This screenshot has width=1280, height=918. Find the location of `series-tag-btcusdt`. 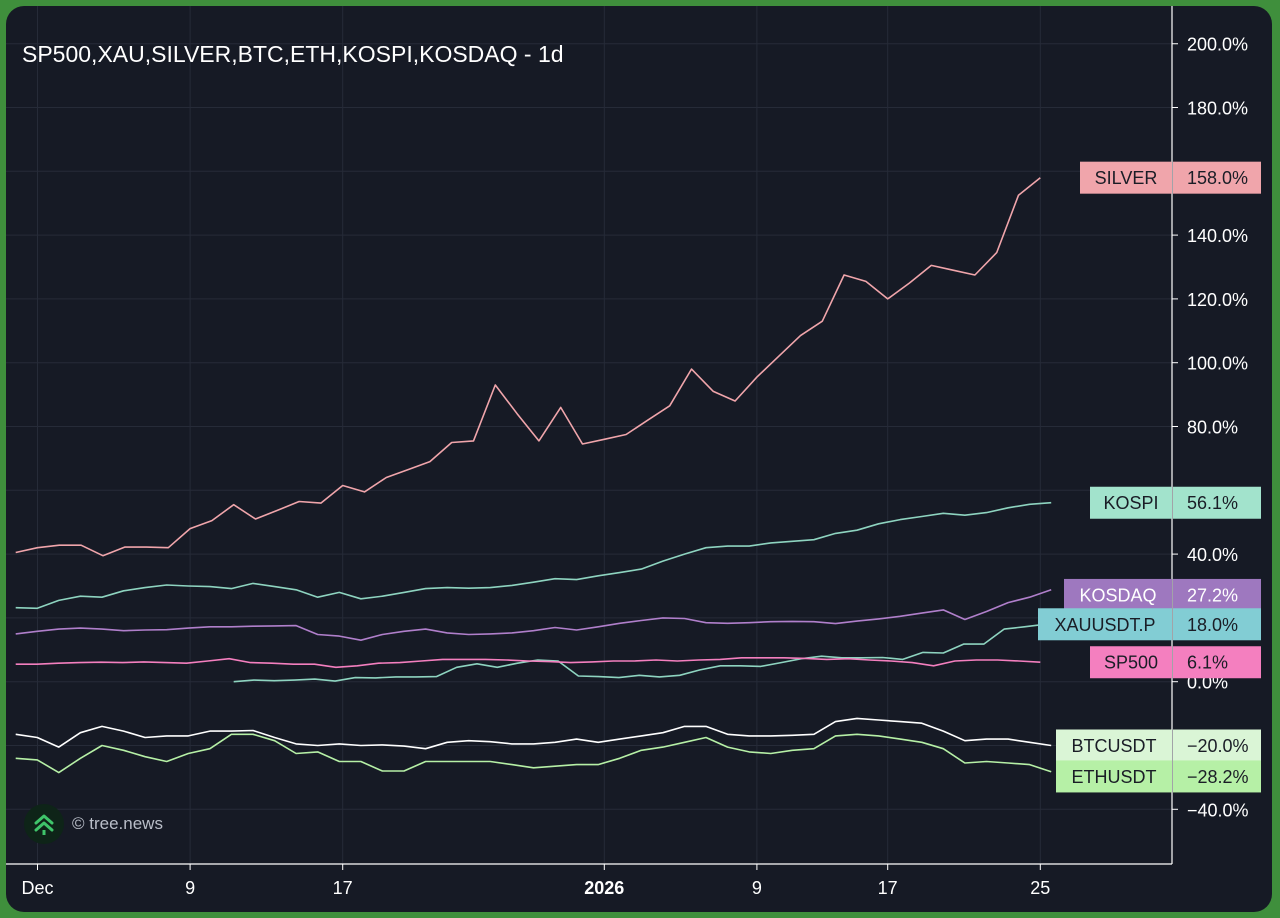

series-tag-btcusdt is located at coordinates (1114, 745).